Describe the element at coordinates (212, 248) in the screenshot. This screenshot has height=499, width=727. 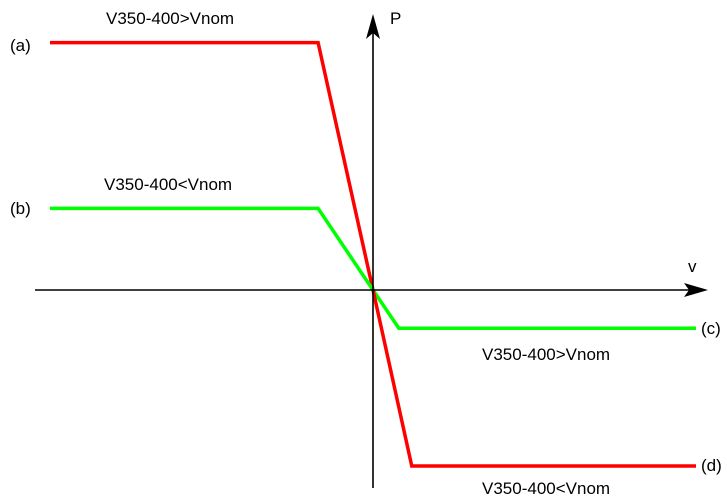
I see `series-line-b` at that location.